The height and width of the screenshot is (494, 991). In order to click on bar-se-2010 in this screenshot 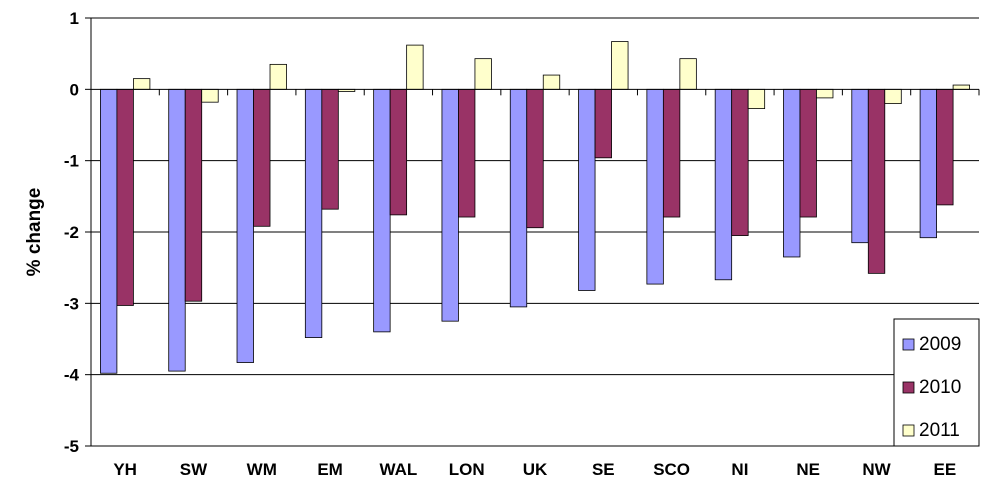, I will do `click(603, 123)`.